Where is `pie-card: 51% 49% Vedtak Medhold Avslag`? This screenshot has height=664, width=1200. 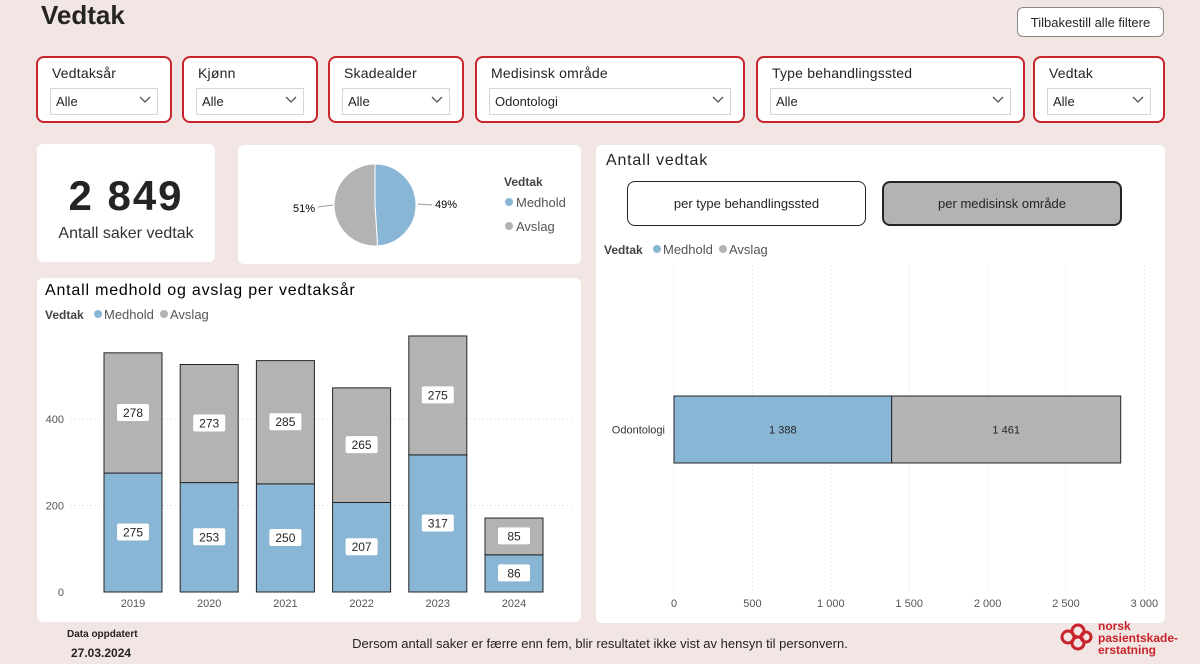 pie-card: 51% 49% Vedtak Medhold Avslag is located at coordinates (409, 204).